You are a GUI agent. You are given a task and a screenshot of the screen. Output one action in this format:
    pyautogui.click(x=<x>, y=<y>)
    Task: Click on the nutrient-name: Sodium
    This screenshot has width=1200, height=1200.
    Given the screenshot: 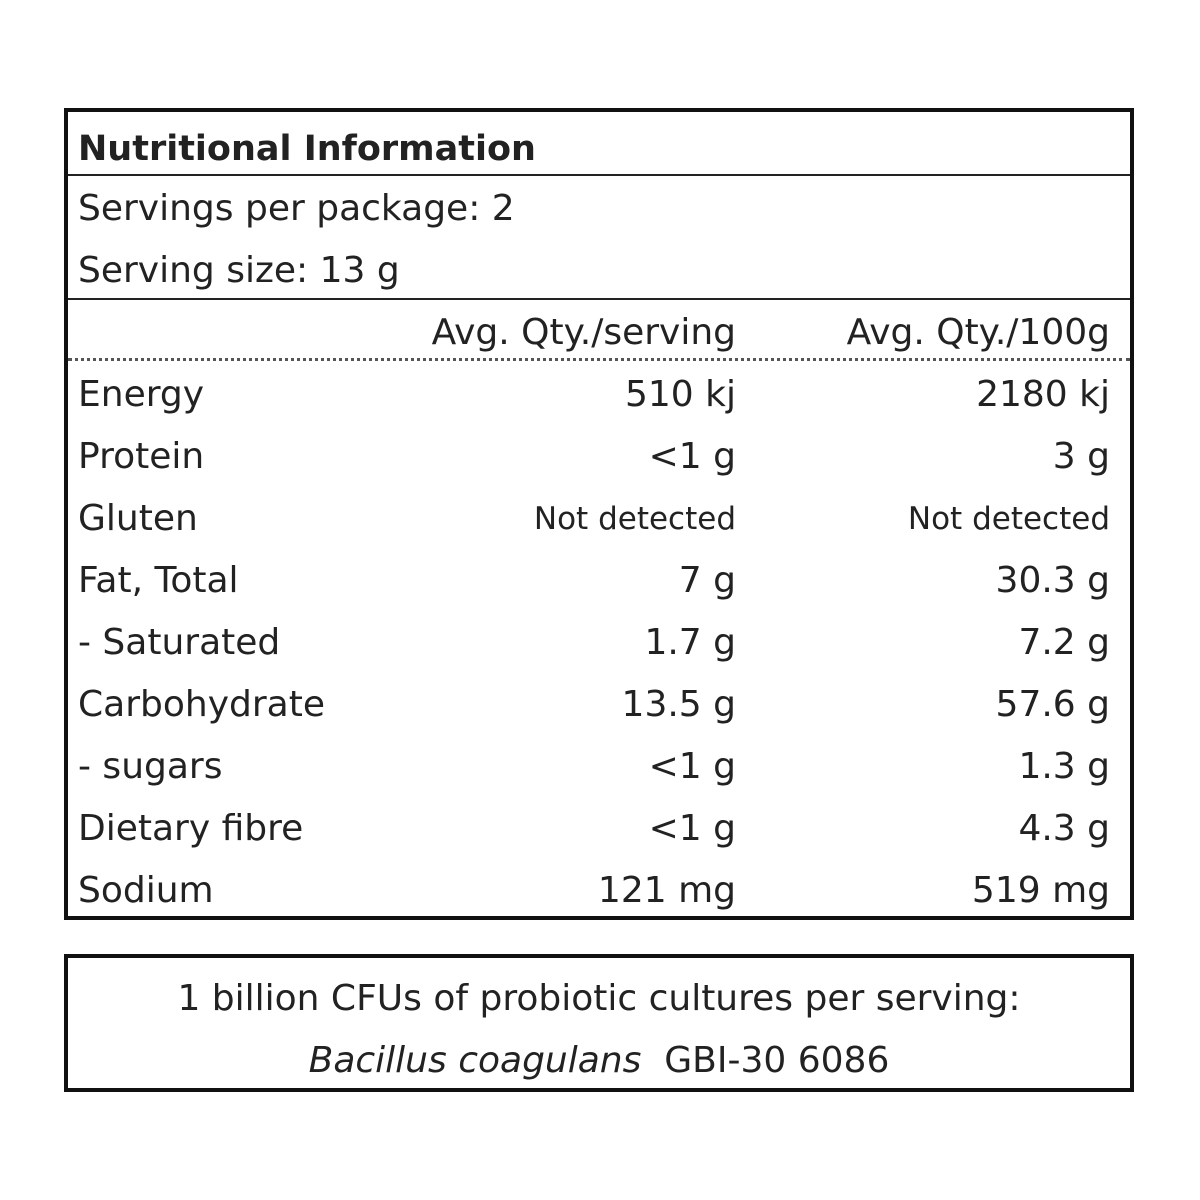 What is the action you would take?
    pyautogui.click(x=146, y=890)
    